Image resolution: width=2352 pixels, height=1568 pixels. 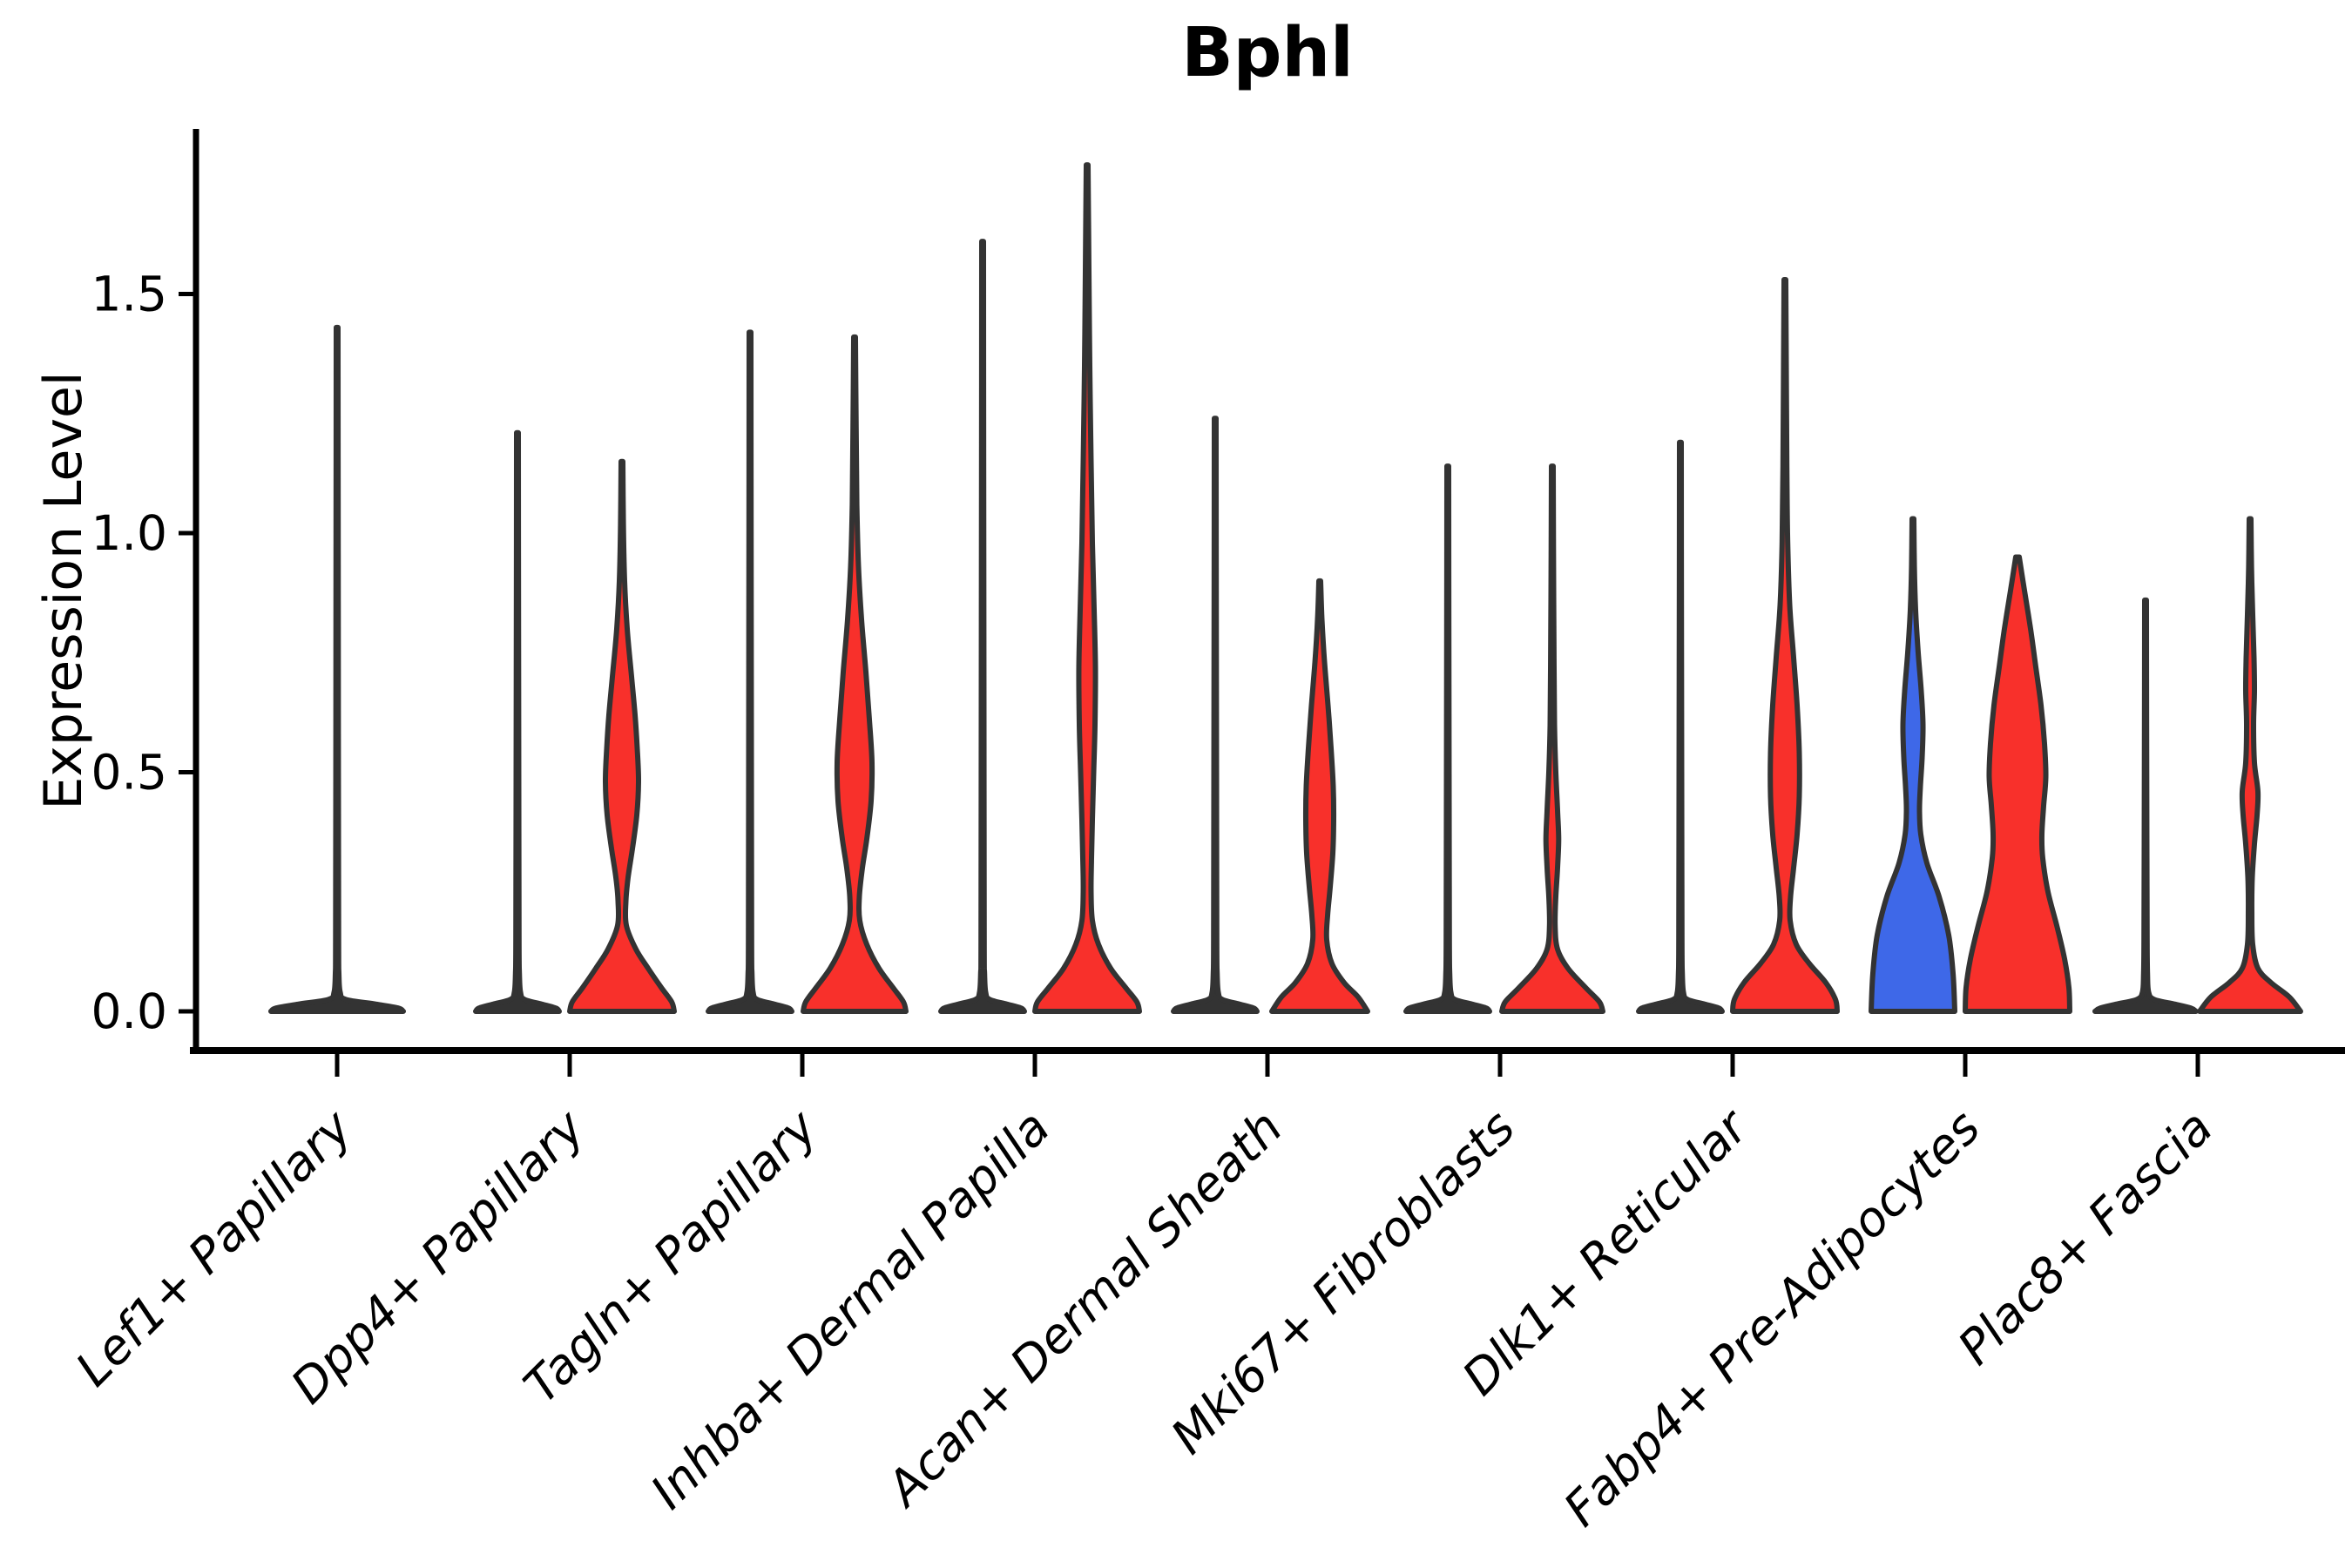 What do you see at coordinates (1447, 738) in the screenshot?
I see `violin-mki67-fibroblasts-left` at bounding box center [1447, 738].